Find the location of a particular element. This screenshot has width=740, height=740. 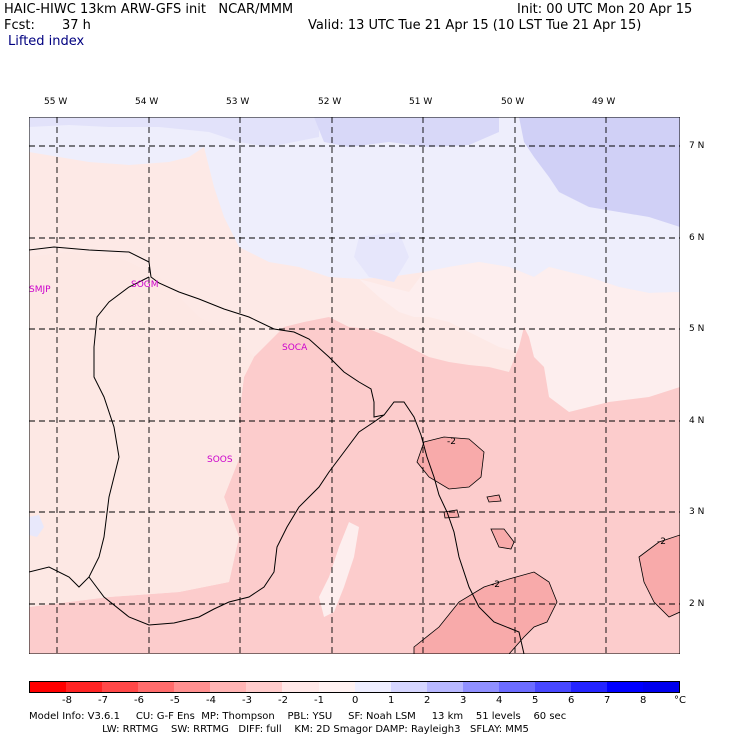

colorbar-tick: -4 is located at coordinates (211, 700).